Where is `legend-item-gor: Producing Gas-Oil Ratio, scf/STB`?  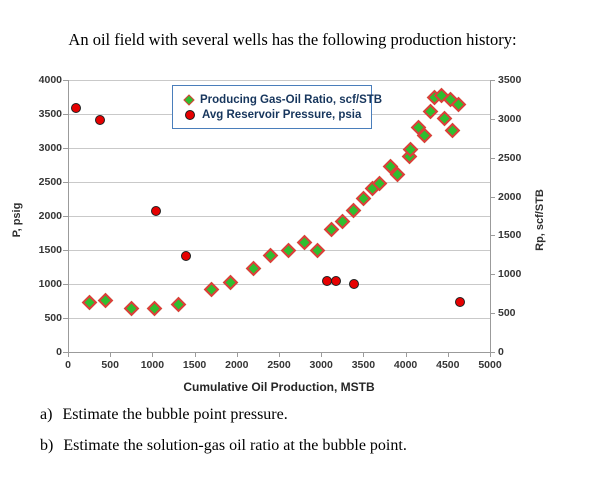
legend-item-gor: Producing Gas-Oil Ratio, scf/STB is located at coordinates (282, 99).